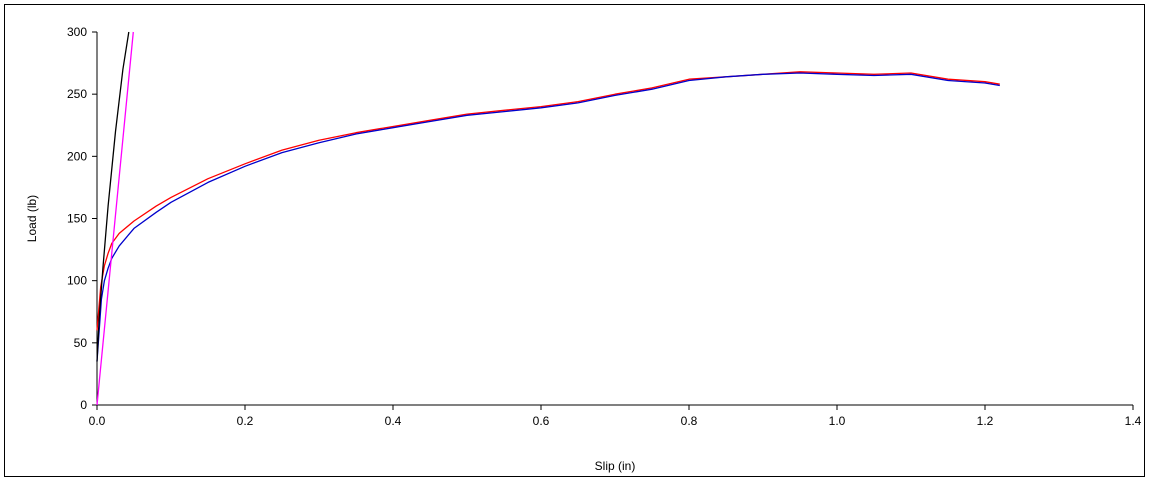  Describe the element at coordinates (77, 281) in the screenshot. I see `y-tick-label: 100` at that location.